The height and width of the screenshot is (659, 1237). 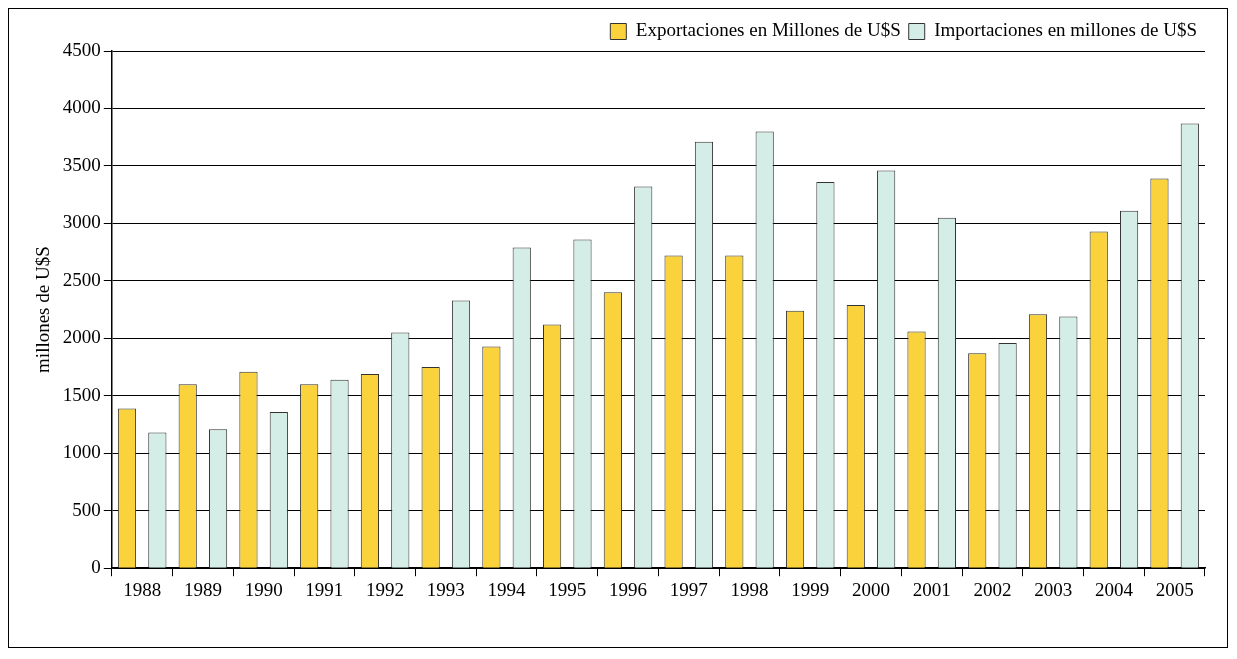 What do you see at coordinates (86, 509) in the screenshot?
I see `y-tick-label: 500` at bounding box center [86, 509].